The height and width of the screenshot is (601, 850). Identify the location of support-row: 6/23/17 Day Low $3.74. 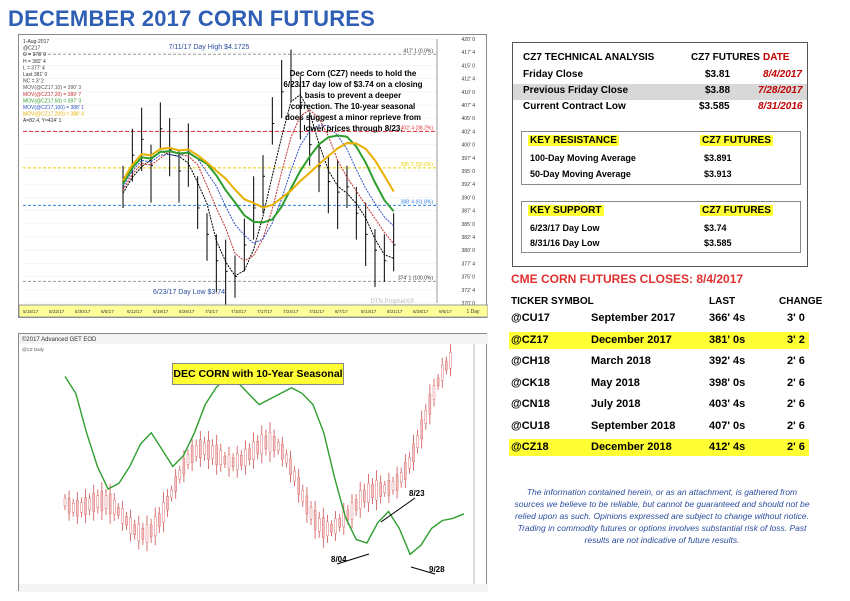
(628, 228).